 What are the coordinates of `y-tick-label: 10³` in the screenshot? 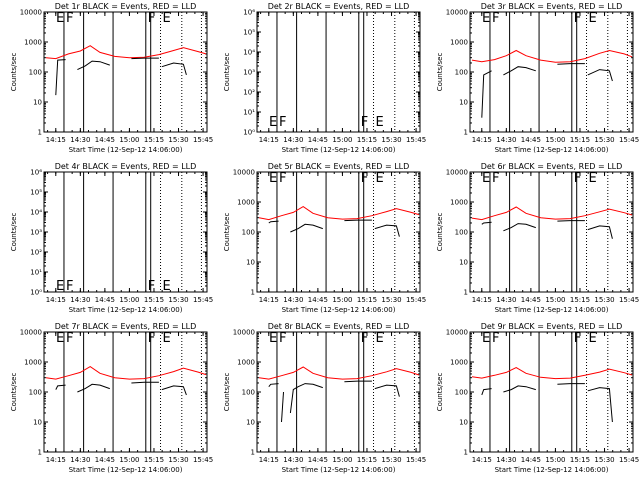 It's located at (36, 233).